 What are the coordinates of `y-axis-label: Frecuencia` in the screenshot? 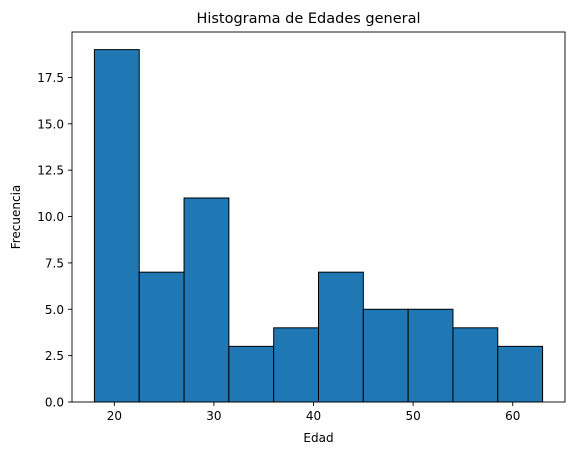 It's located at (16, 217).